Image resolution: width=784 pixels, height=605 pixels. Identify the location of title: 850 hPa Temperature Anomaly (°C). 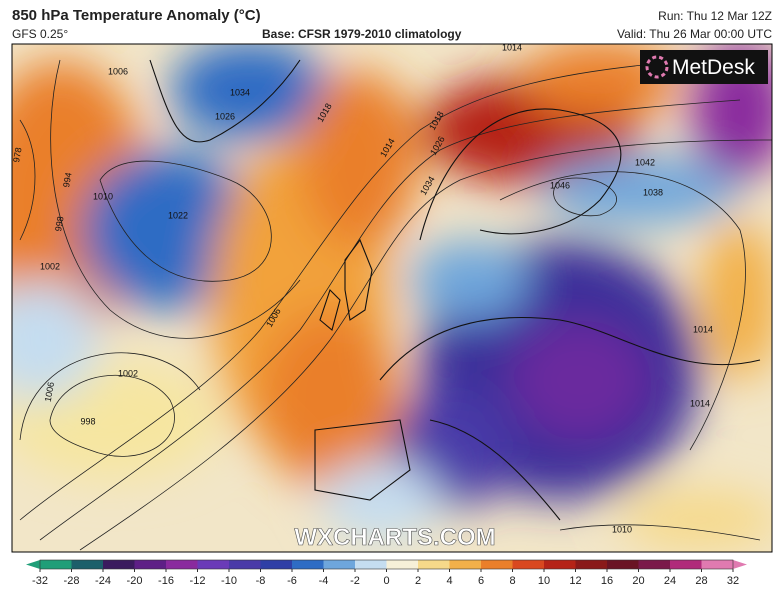
(136, 15).